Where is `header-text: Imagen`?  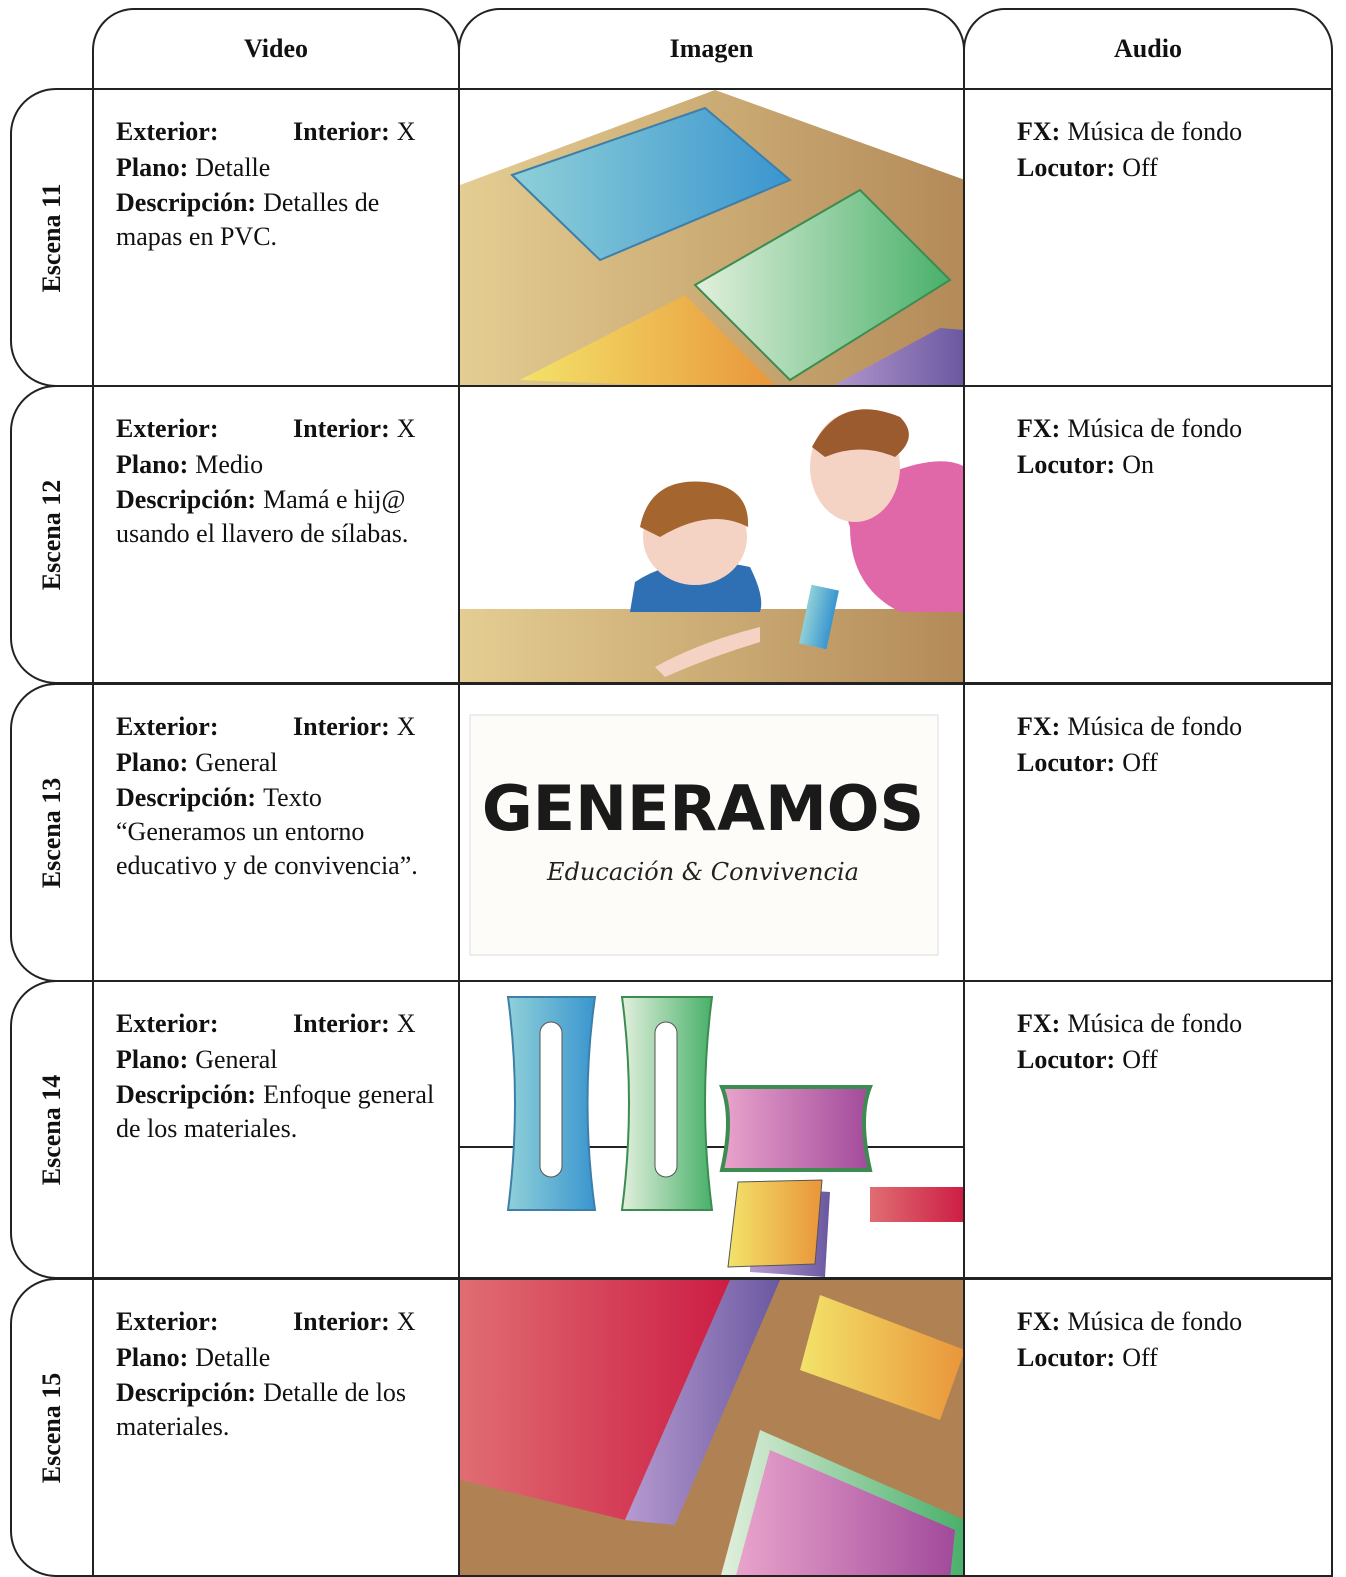 header-text: Imagen is located at coordinates (711, 48).